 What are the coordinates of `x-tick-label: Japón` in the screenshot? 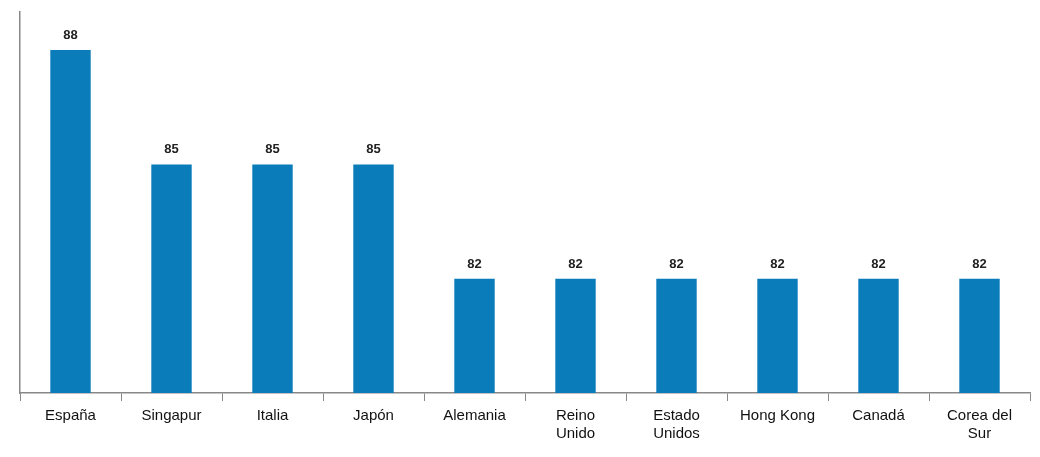 It's located at (373, 415).